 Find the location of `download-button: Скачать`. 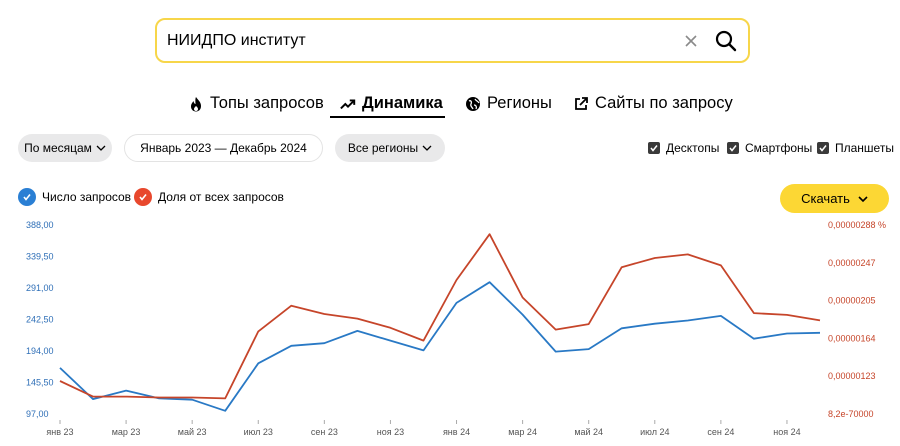

download-button: Скачать is located at coordinates (834, 198).